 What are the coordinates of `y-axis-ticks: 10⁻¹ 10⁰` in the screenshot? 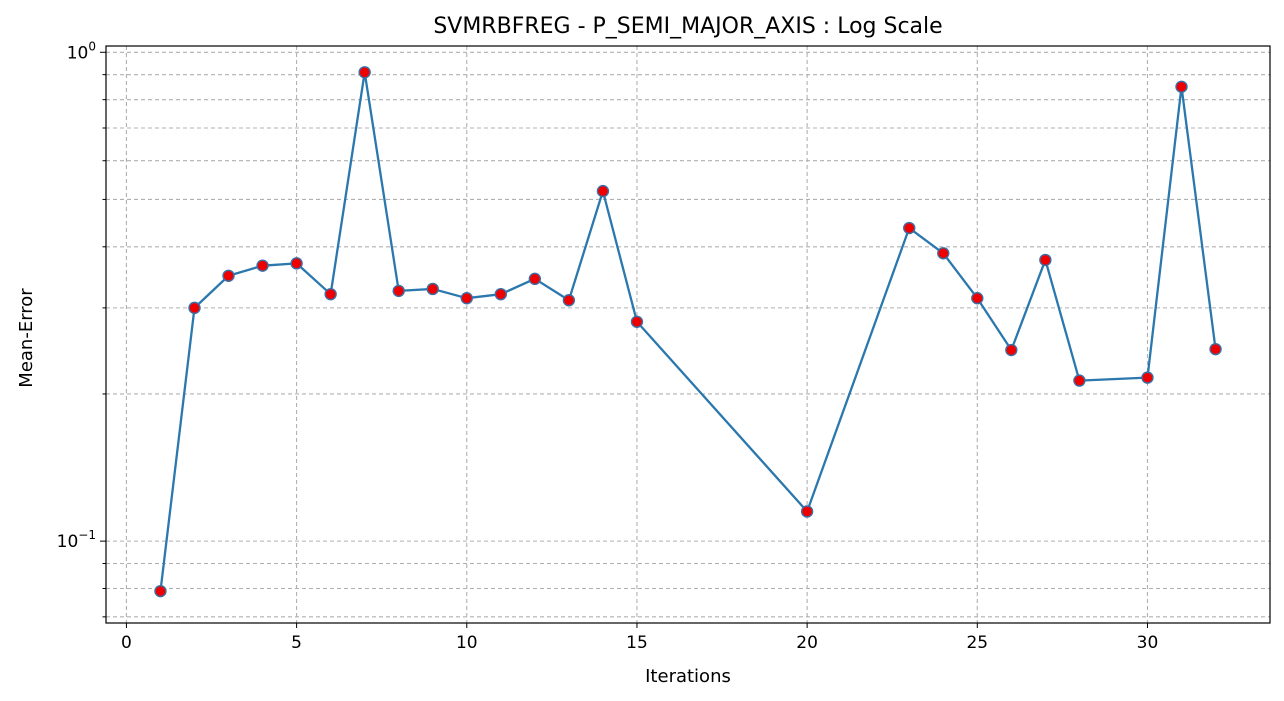 It's located at (81, 328).